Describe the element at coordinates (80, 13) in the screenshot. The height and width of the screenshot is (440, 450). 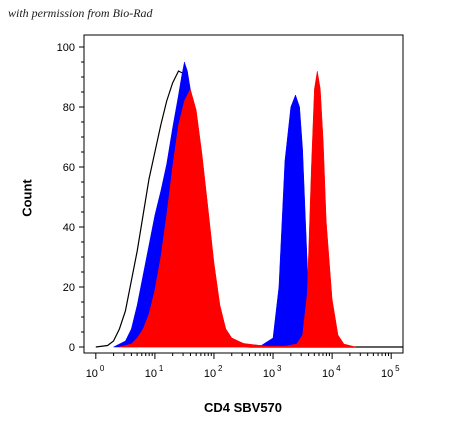
I see `credit-caption: with permission from Bio-Rad` at that location.